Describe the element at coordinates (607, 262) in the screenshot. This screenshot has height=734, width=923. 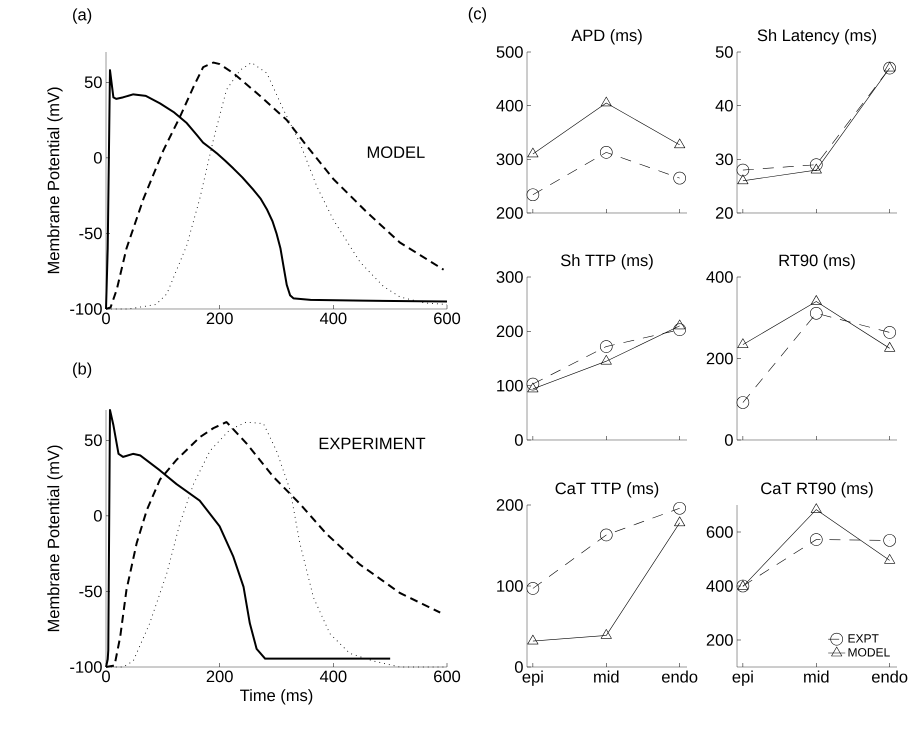
I see `chart-title: Sh TTP (ms)` at that location.